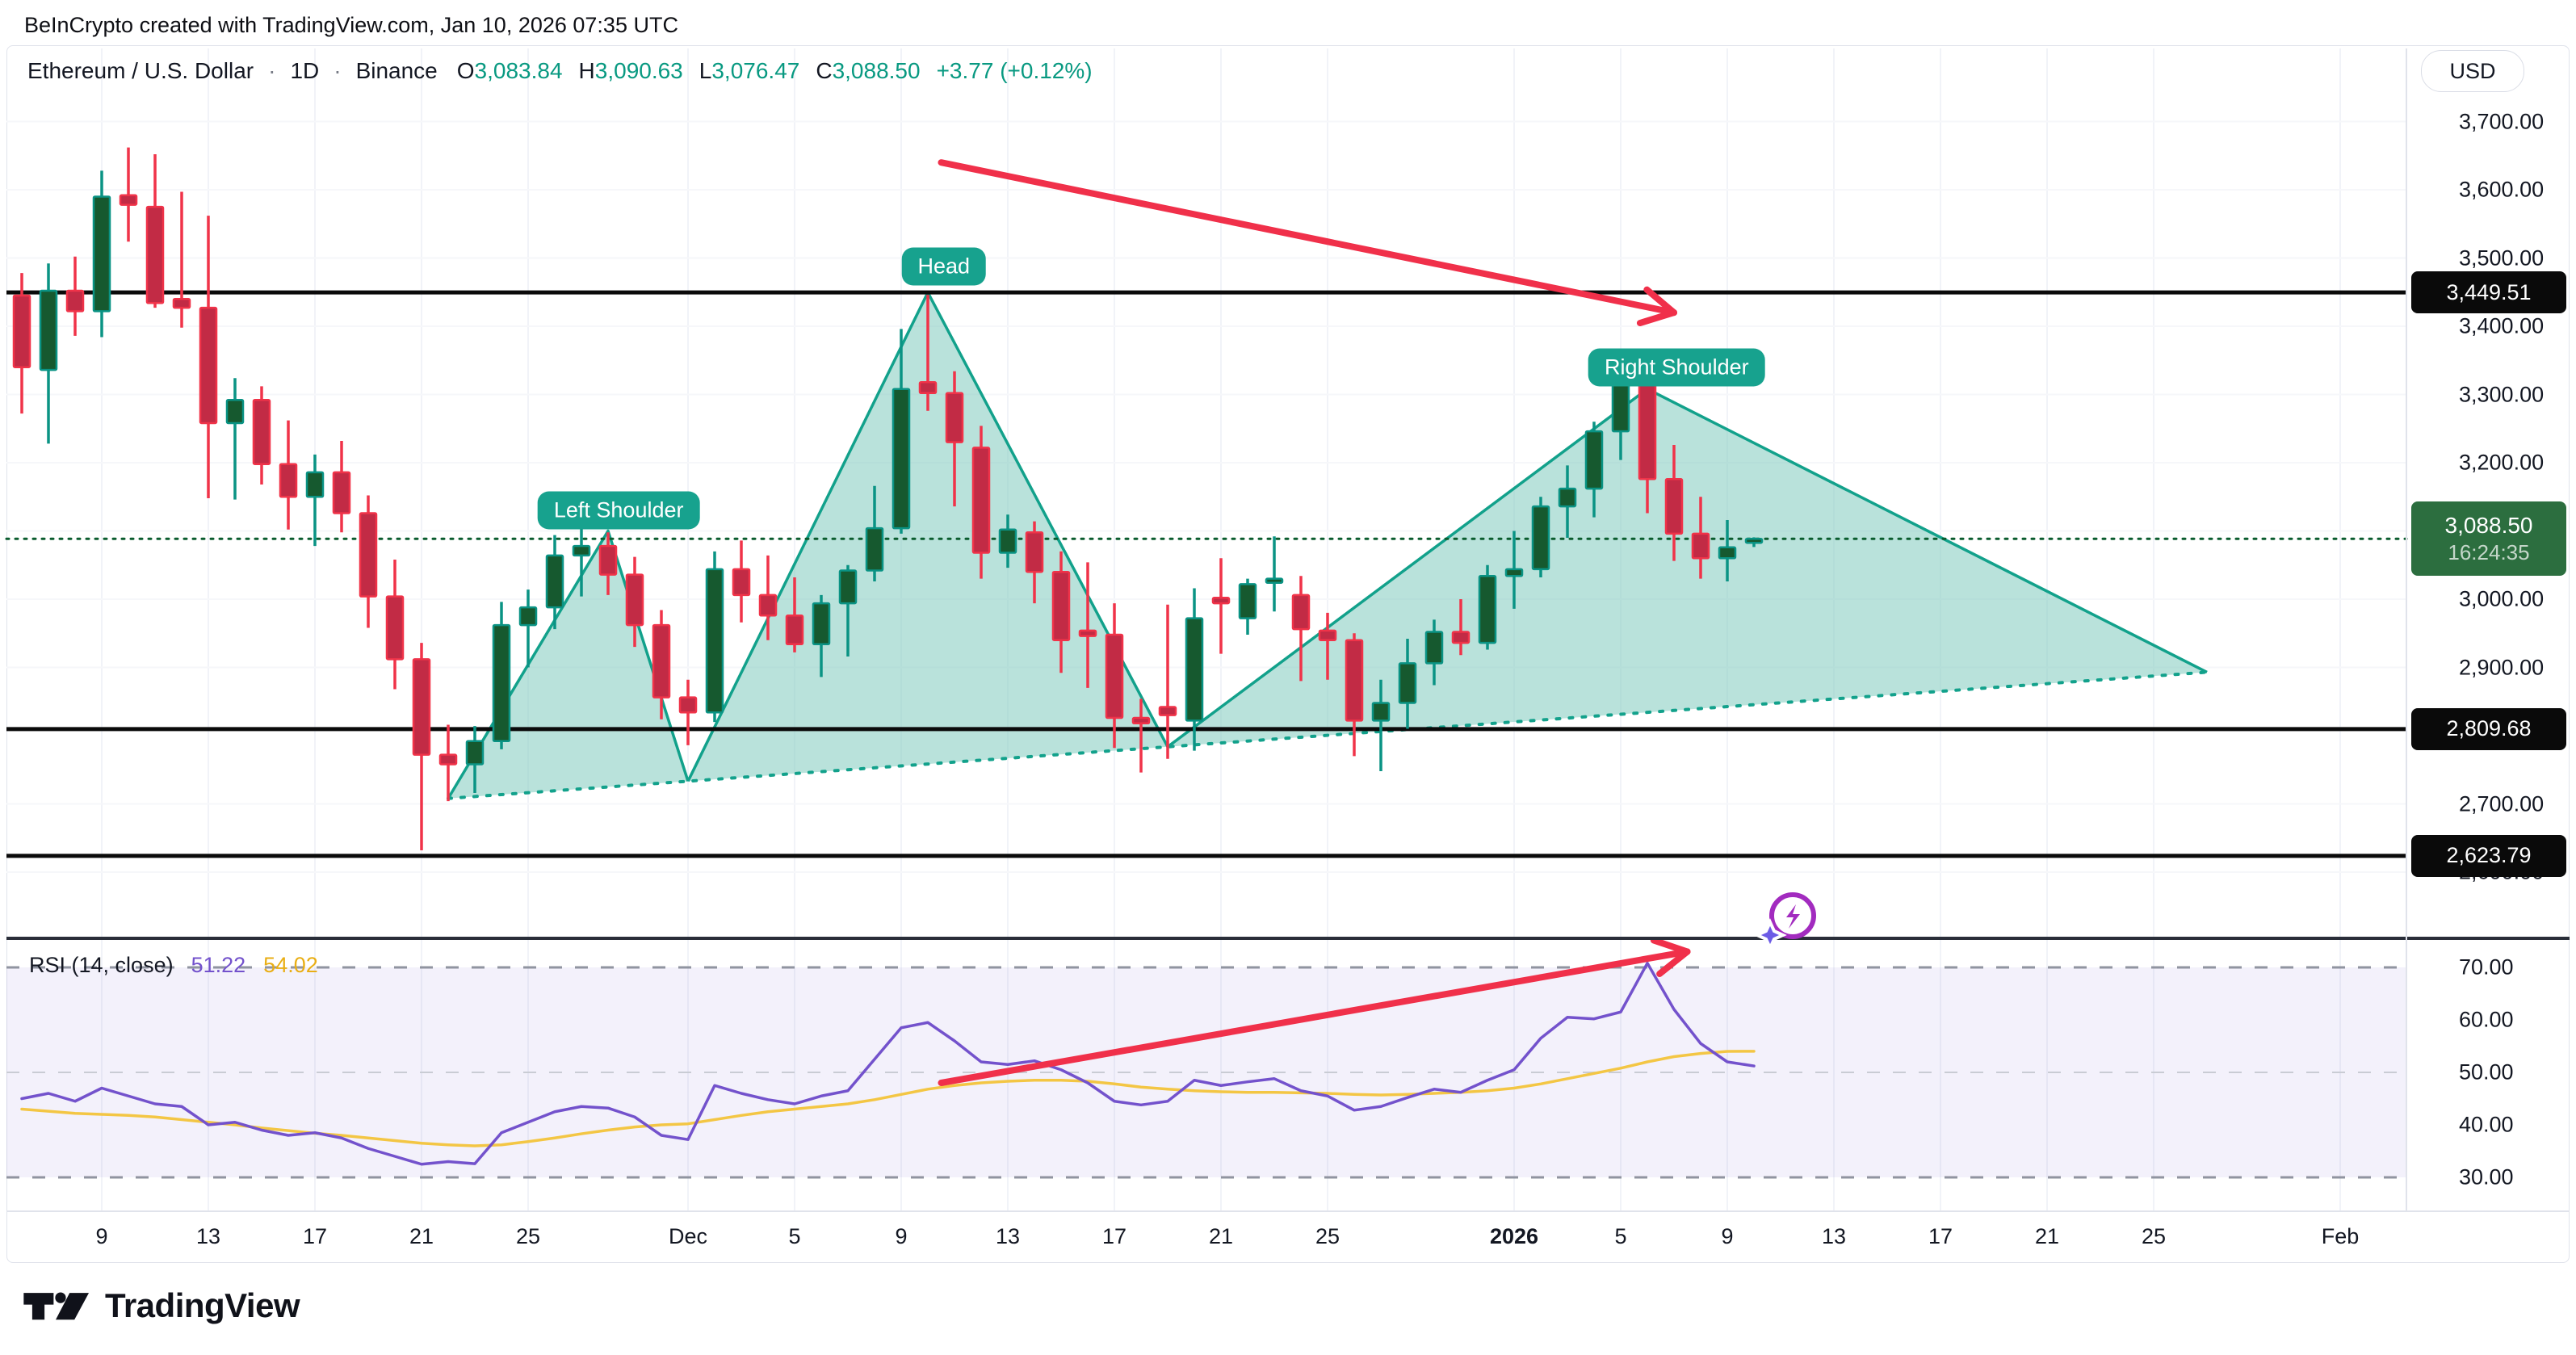 The width and height of the screenshot is (2576, 1355). I want to click on tradingview-logo-icon, so click(57, 1306).